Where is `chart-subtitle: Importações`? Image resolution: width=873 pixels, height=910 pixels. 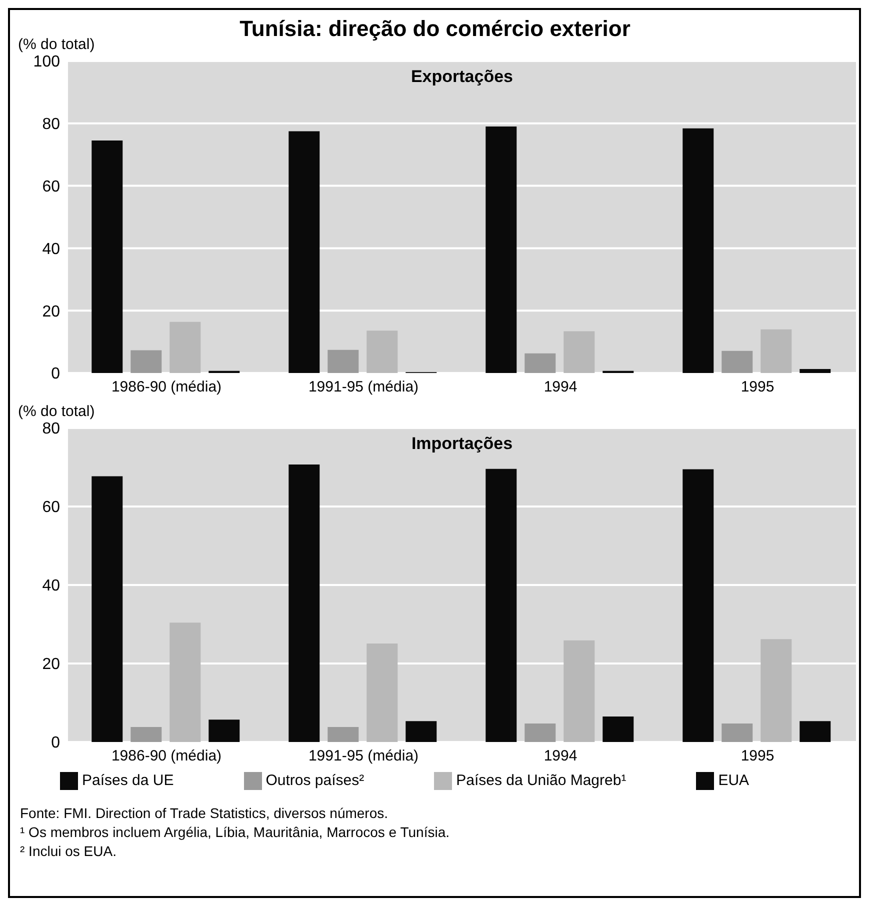 chart-subtitle: Importações is located at coordinates (462, 444).